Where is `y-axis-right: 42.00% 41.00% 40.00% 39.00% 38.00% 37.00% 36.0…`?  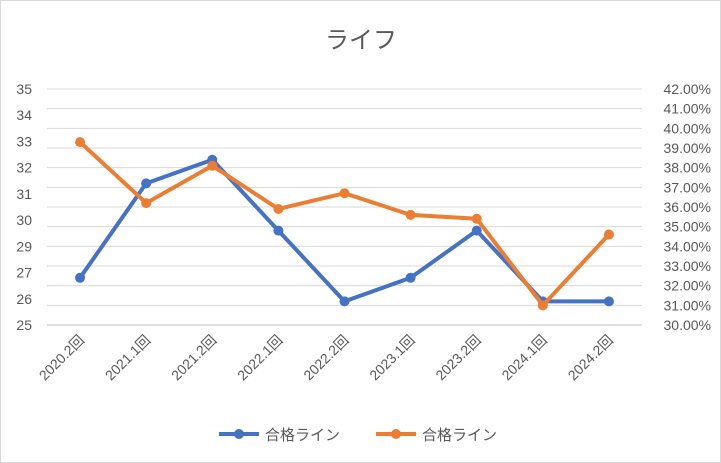
y-axis-right: 42.00% 41.00% 40.00% 39.00% 38.00% 37.00% 36.0… is located at coordinates (687, 207).